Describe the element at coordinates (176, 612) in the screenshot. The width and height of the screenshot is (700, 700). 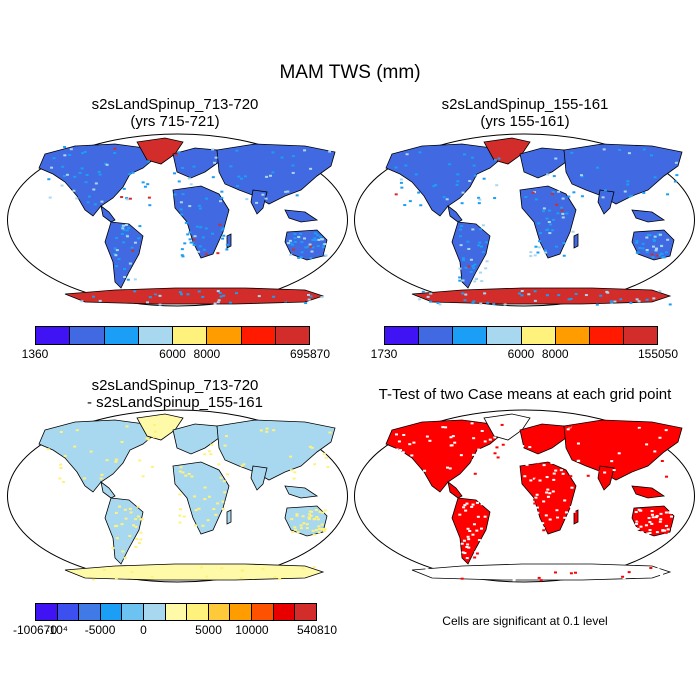
I see `panel3-colorbar` at that location.